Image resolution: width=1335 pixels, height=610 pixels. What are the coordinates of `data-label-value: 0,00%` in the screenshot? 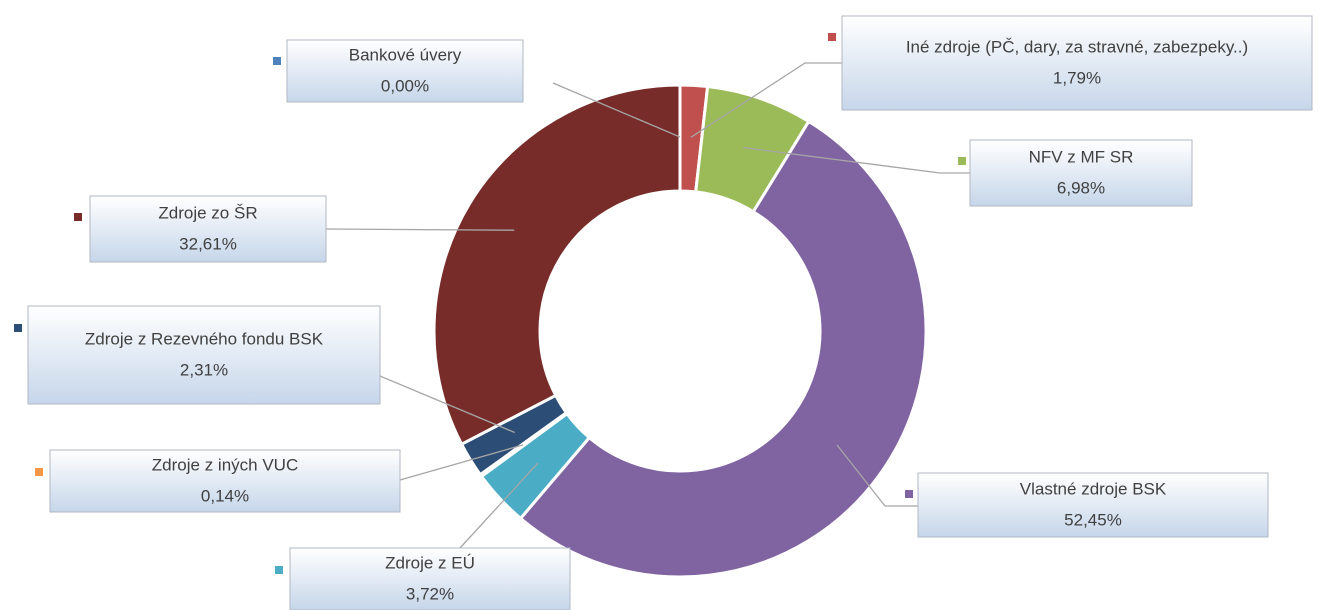 It's located at (405, 85).